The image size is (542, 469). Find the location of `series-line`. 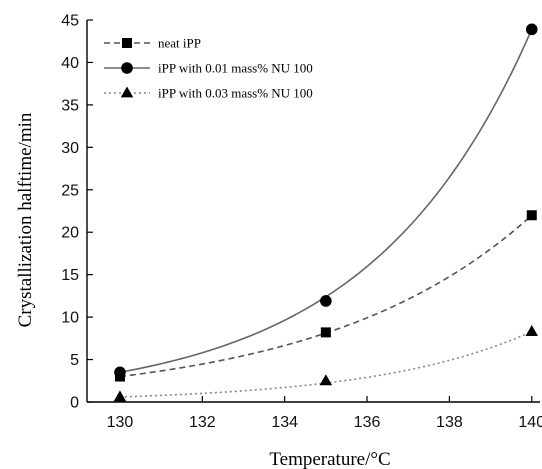

series-line is located at coordinates (326, 364).